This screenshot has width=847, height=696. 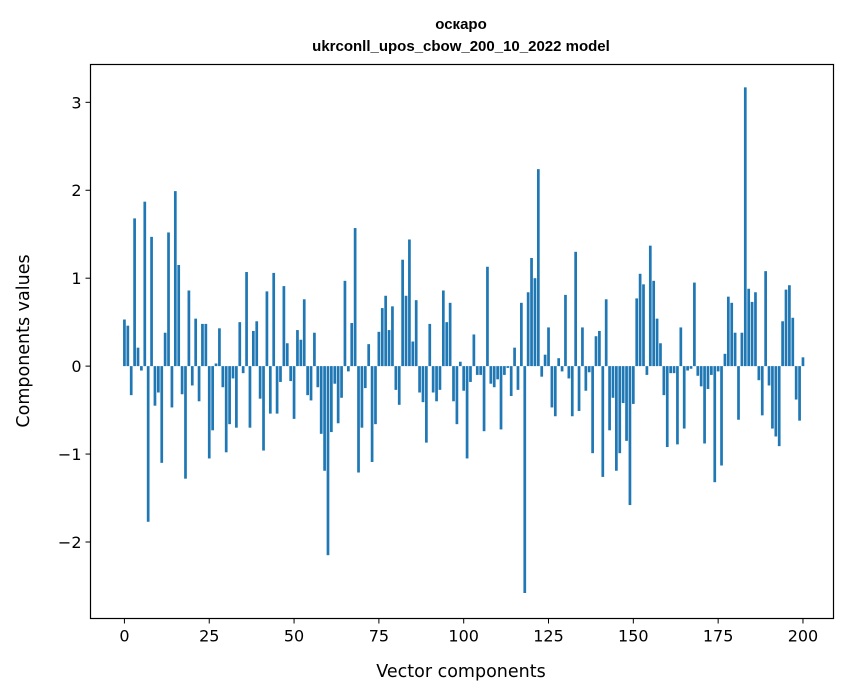 I want to click on x-tick-label: 75, so click(x=379, y=636).